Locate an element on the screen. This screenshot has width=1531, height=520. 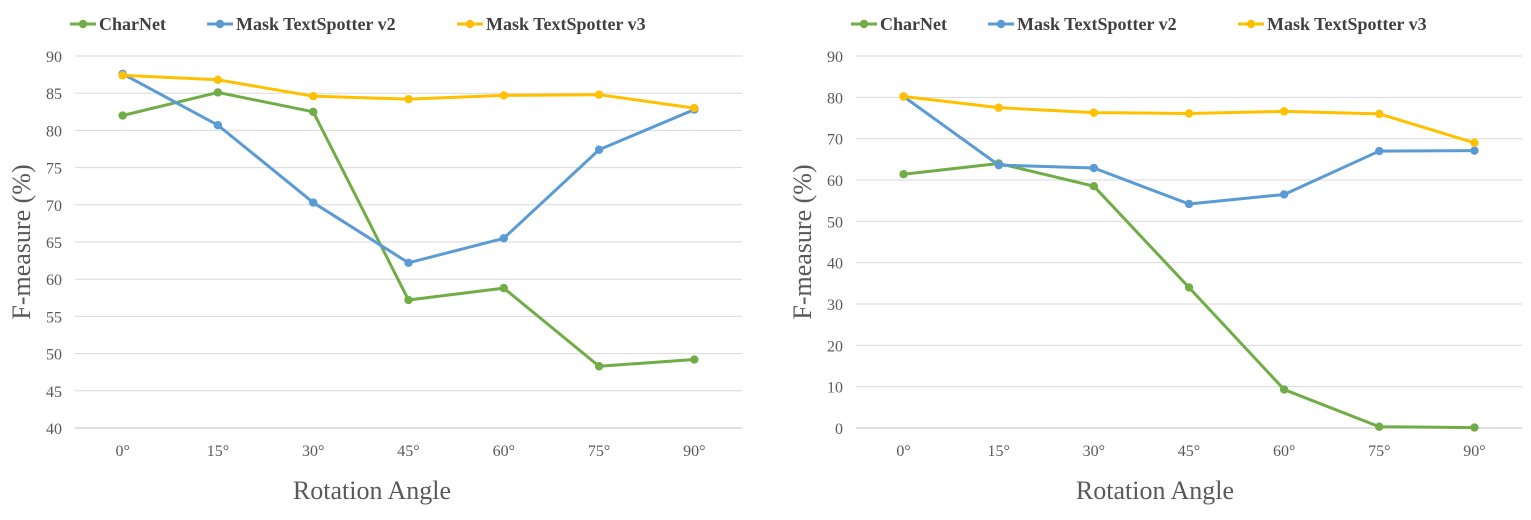
y-tick-label: 0 is located at coordinates (839, 429).